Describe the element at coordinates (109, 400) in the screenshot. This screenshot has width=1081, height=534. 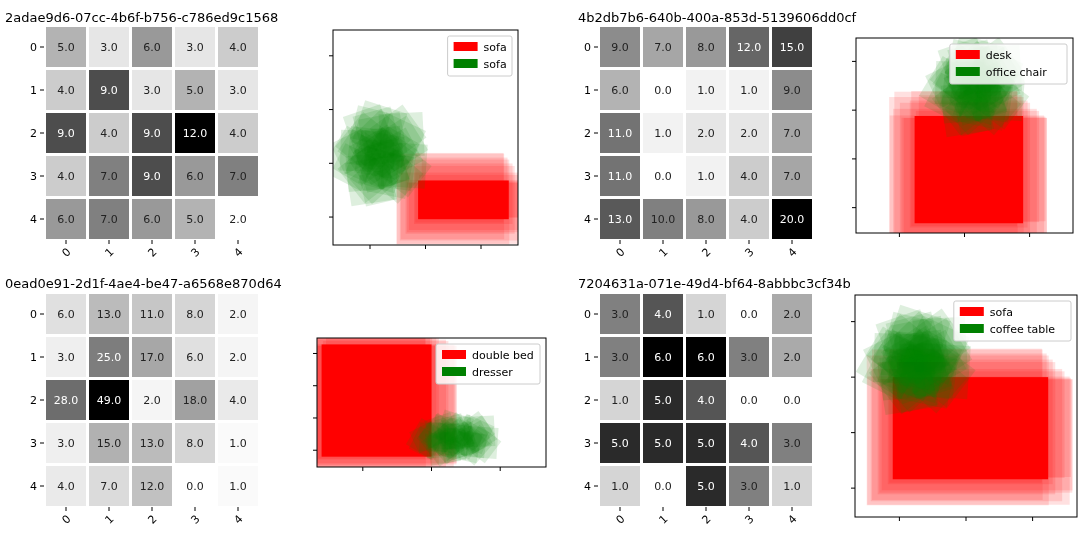
I see `data-label: 49.0` at that location.